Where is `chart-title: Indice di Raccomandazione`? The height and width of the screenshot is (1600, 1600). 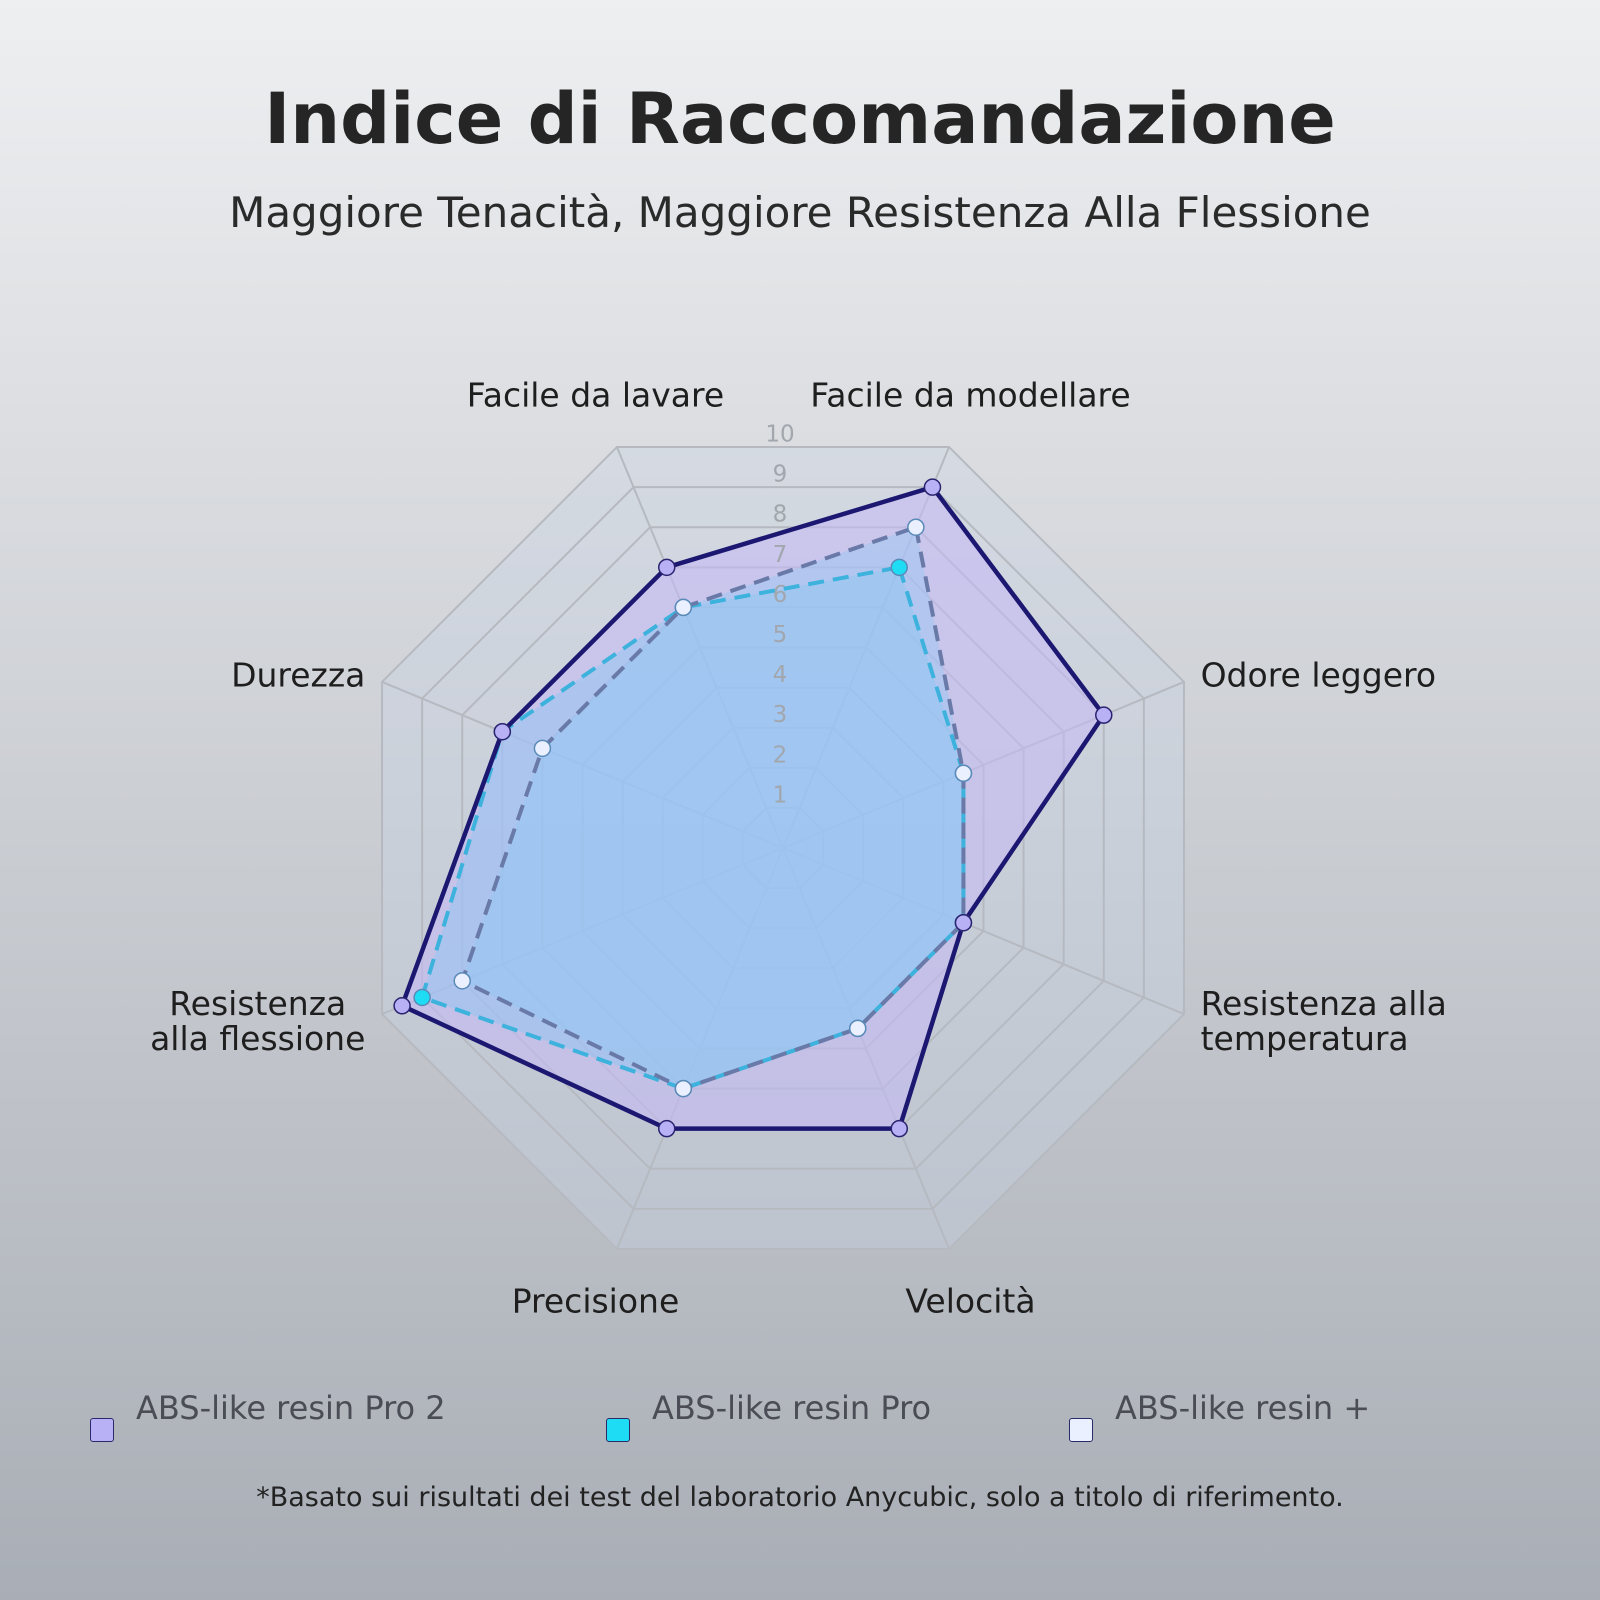
chart-title: Indice di Raccomandazione is located at coordinates (800, 119).